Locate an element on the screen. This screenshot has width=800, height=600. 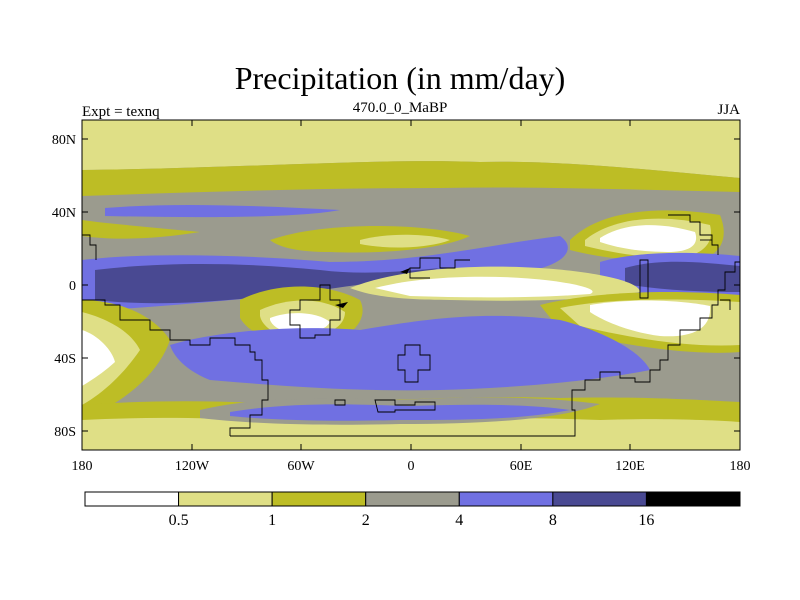
lat-tick-label: 40N is located at coordinates (64, 213).